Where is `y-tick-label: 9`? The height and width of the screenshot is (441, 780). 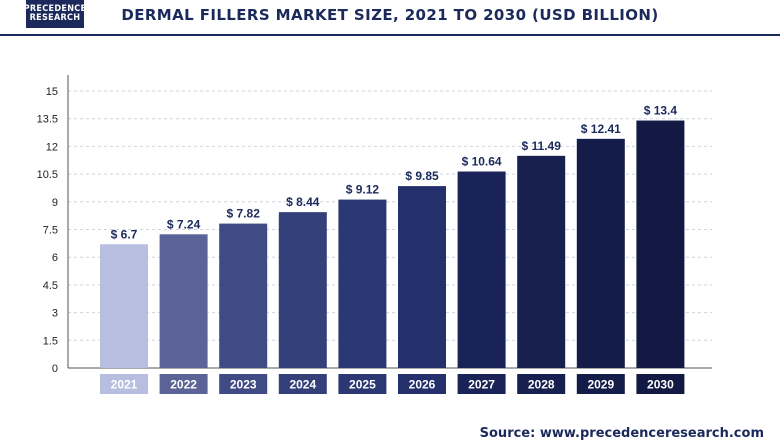 y-tick-label: 9 is located at coordinates (55, 203).